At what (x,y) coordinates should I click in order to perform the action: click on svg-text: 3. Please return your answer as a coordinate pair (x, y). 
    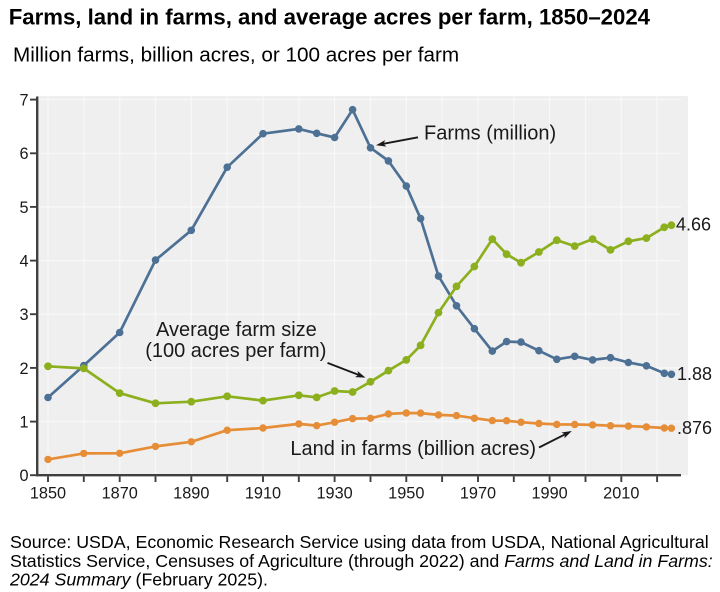
    Looking at the image, I should click on (23, 315).